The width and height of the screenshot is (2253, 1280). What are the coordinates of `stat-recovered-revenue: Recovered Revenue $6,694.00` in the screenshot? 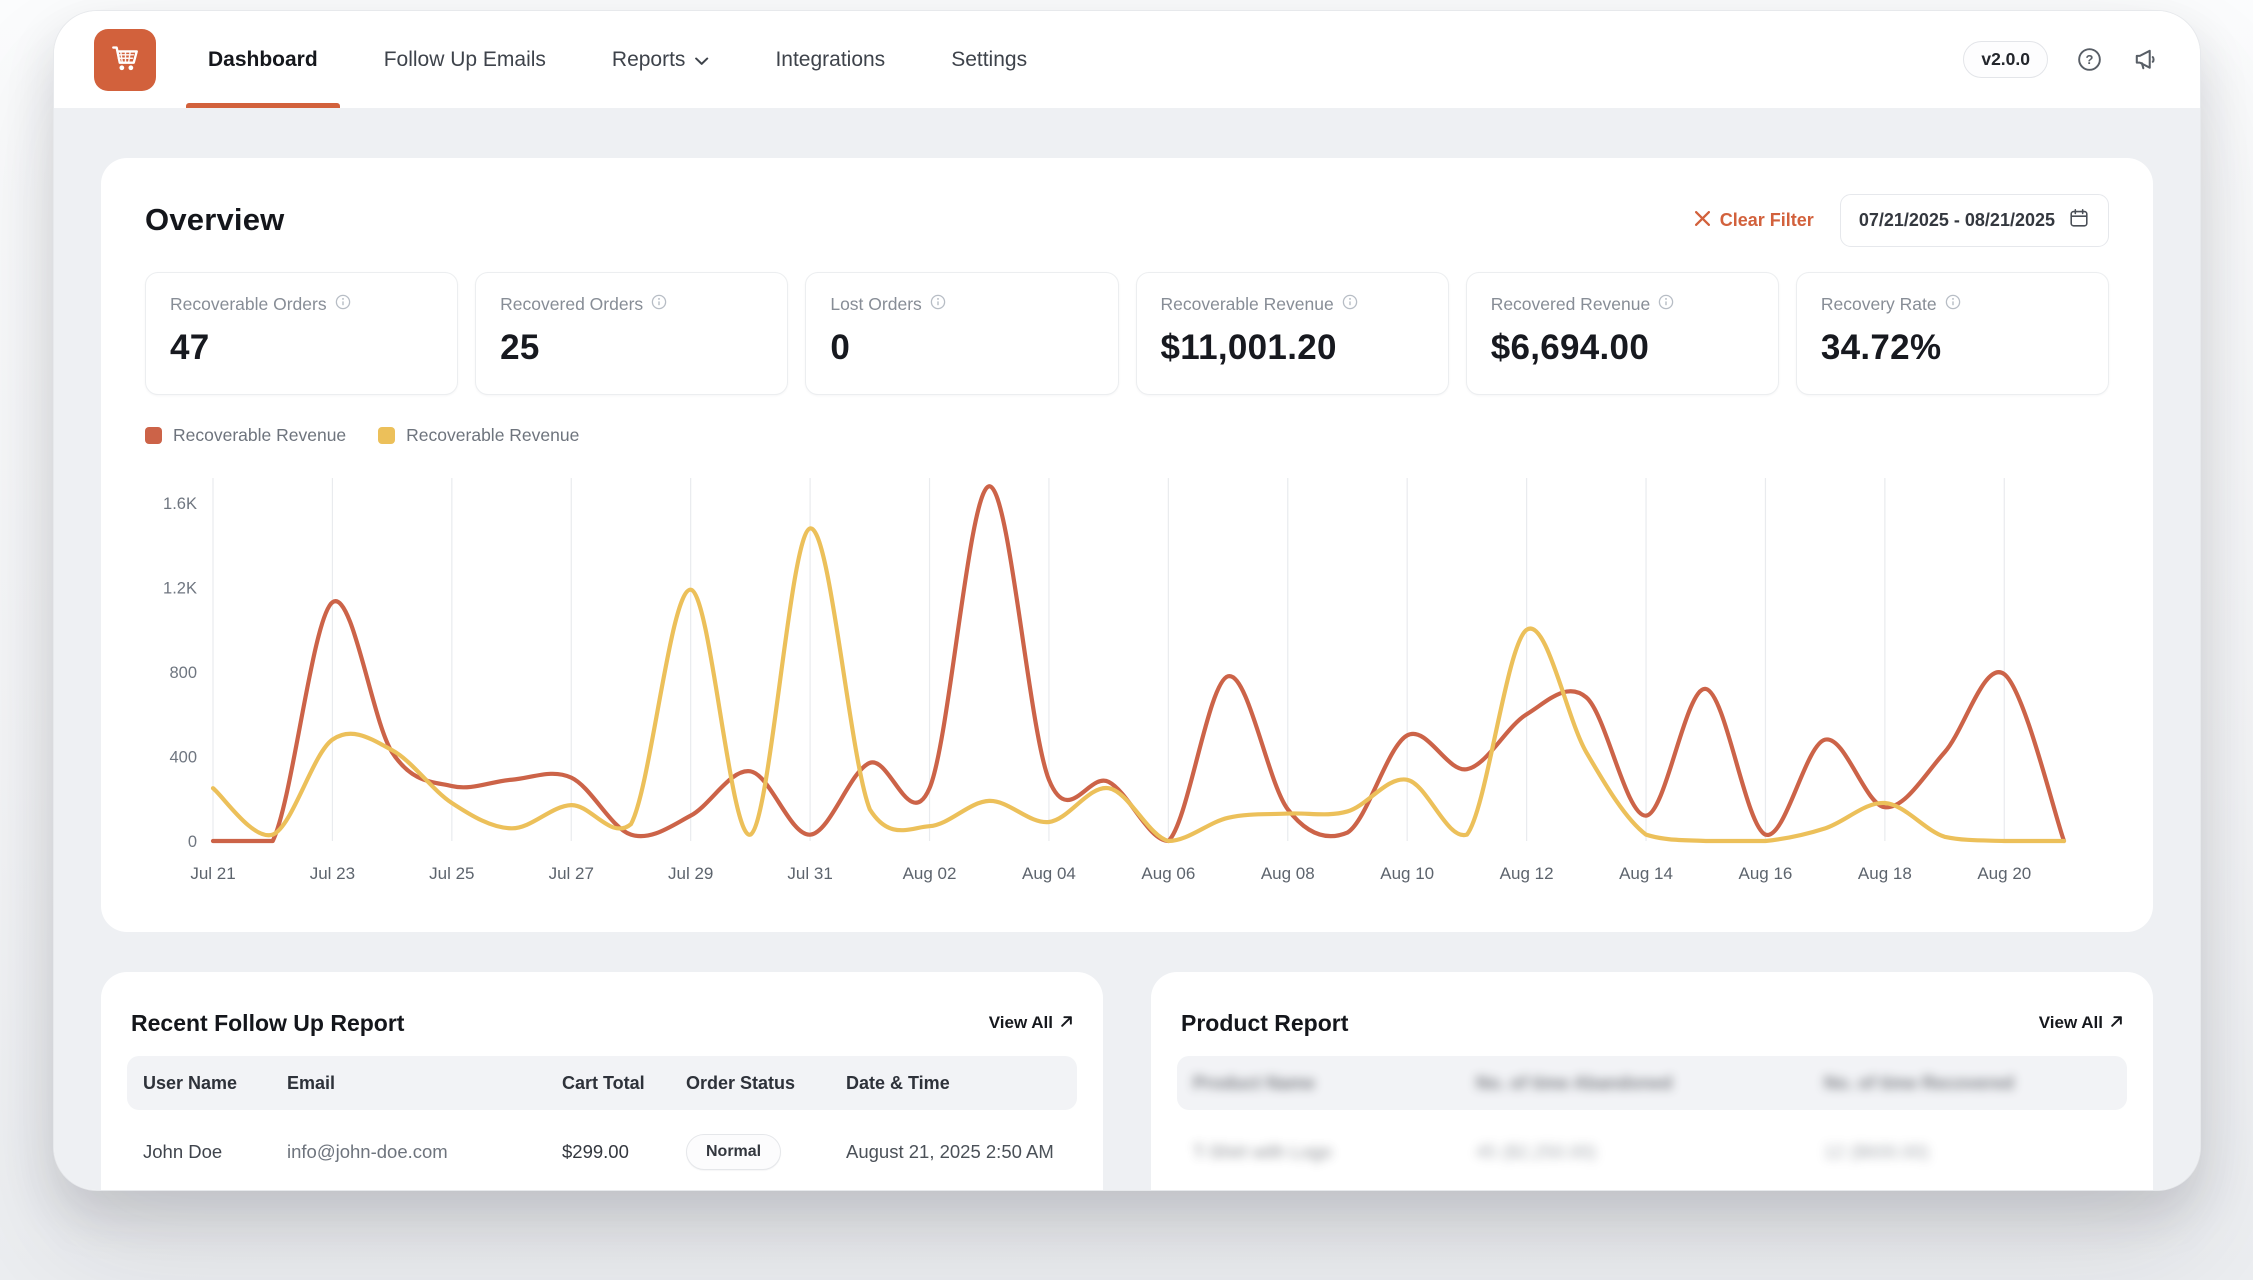 It's located at (1622, 333).